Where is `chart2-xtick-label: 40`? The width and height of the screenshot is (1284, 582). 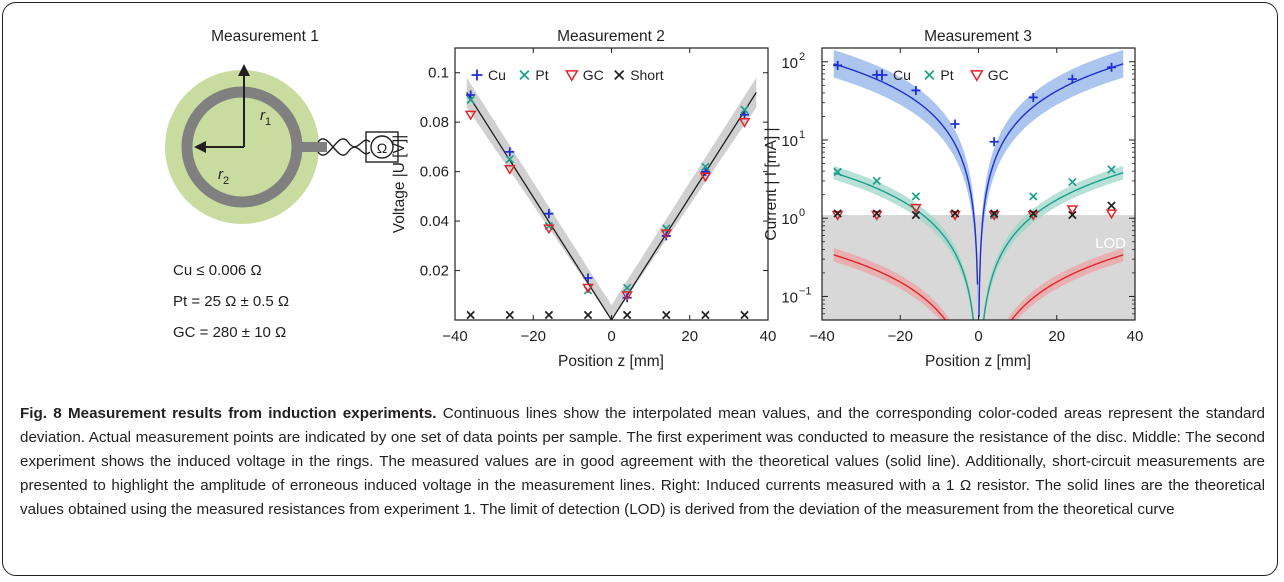
chart2-xtick-label: 40 is located at coordinates (768, 336).